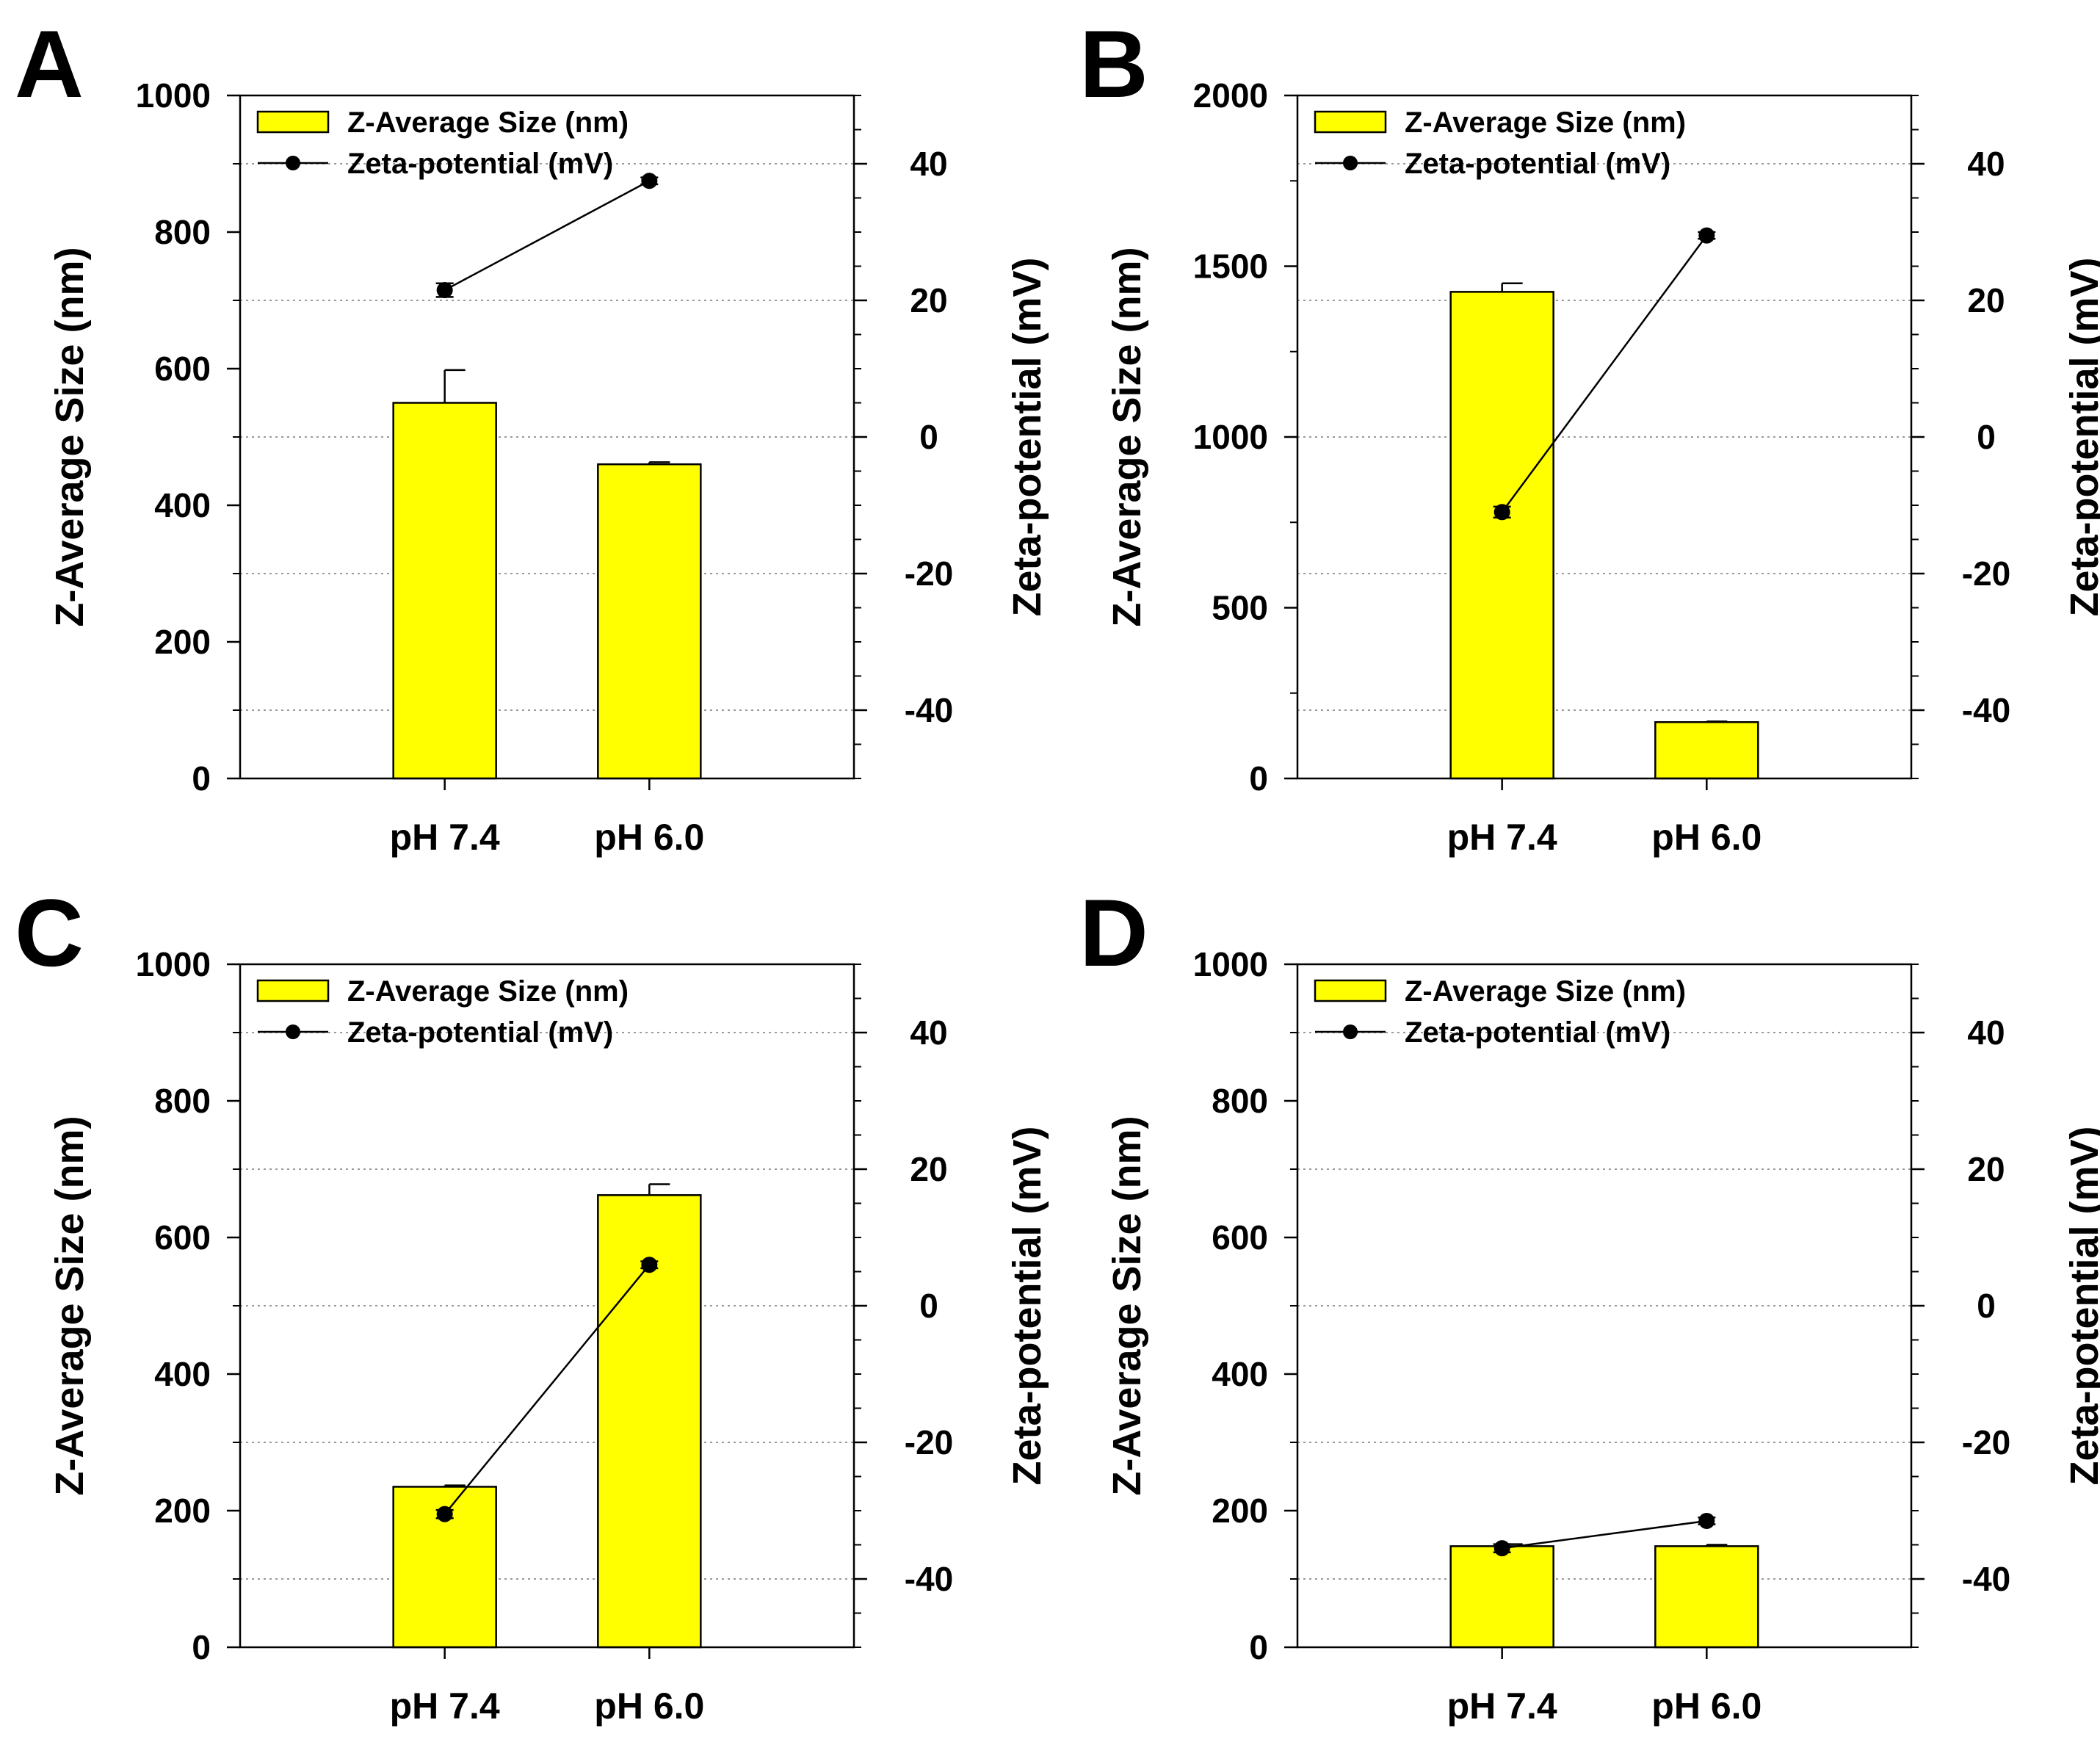 This screenshot has height=1742, width=2100. What do you see at coordinates (49, 64) in the screenshot?
I see `panel-letter: A` at bounding box center [49, 64].